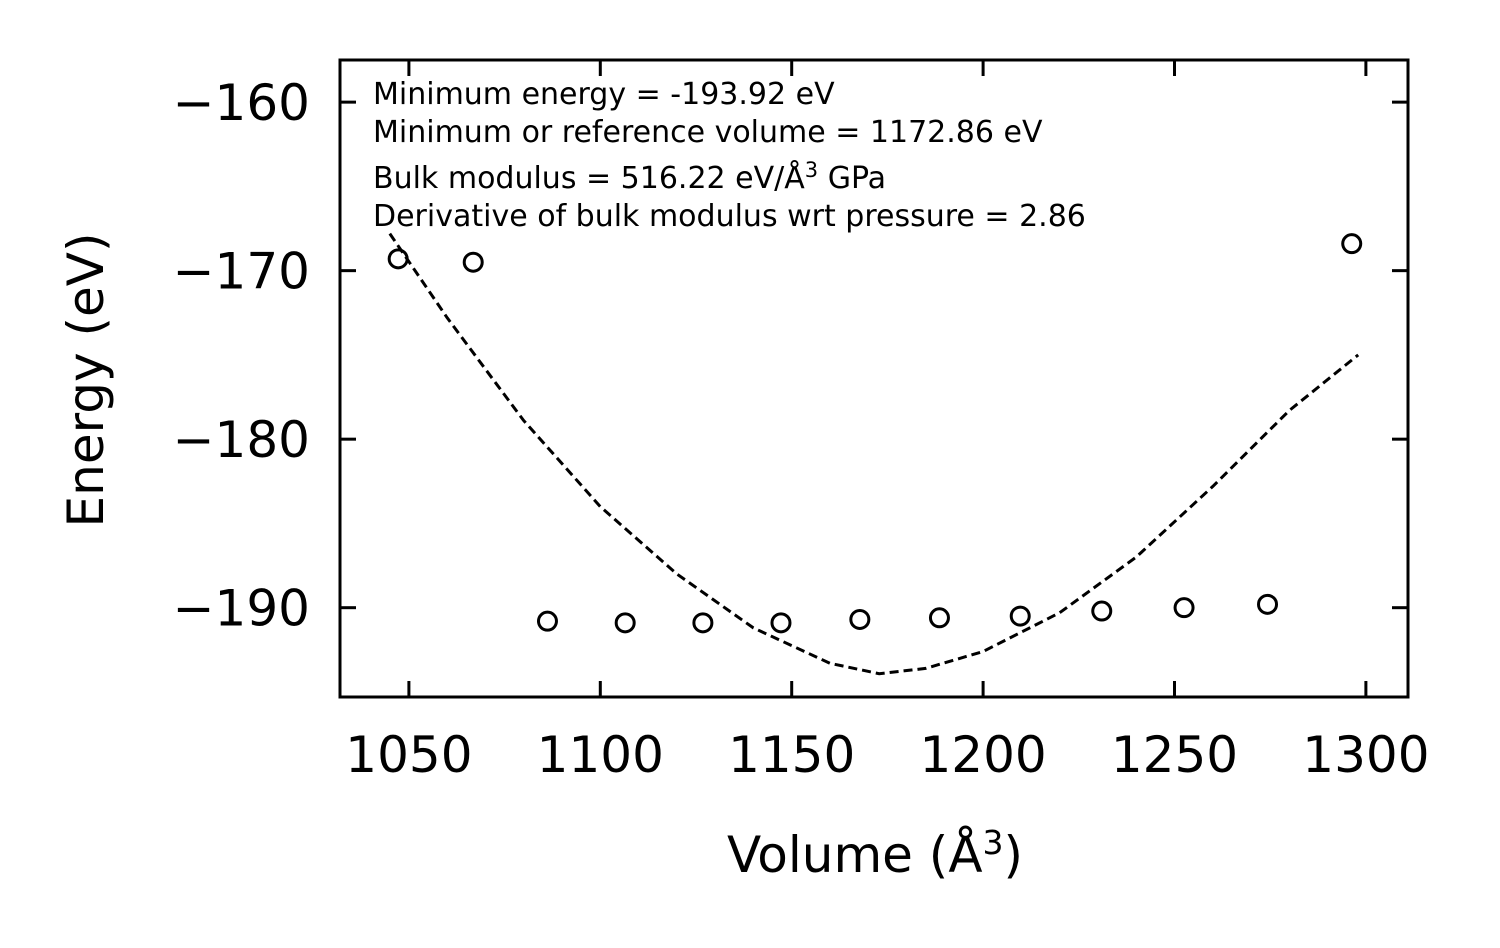  Describe the element at coordinates (629, 177) in the screenshot. I see `annotation-line-2: Bulk modulus = 516.22 eV/Å3 GPa` at that location.